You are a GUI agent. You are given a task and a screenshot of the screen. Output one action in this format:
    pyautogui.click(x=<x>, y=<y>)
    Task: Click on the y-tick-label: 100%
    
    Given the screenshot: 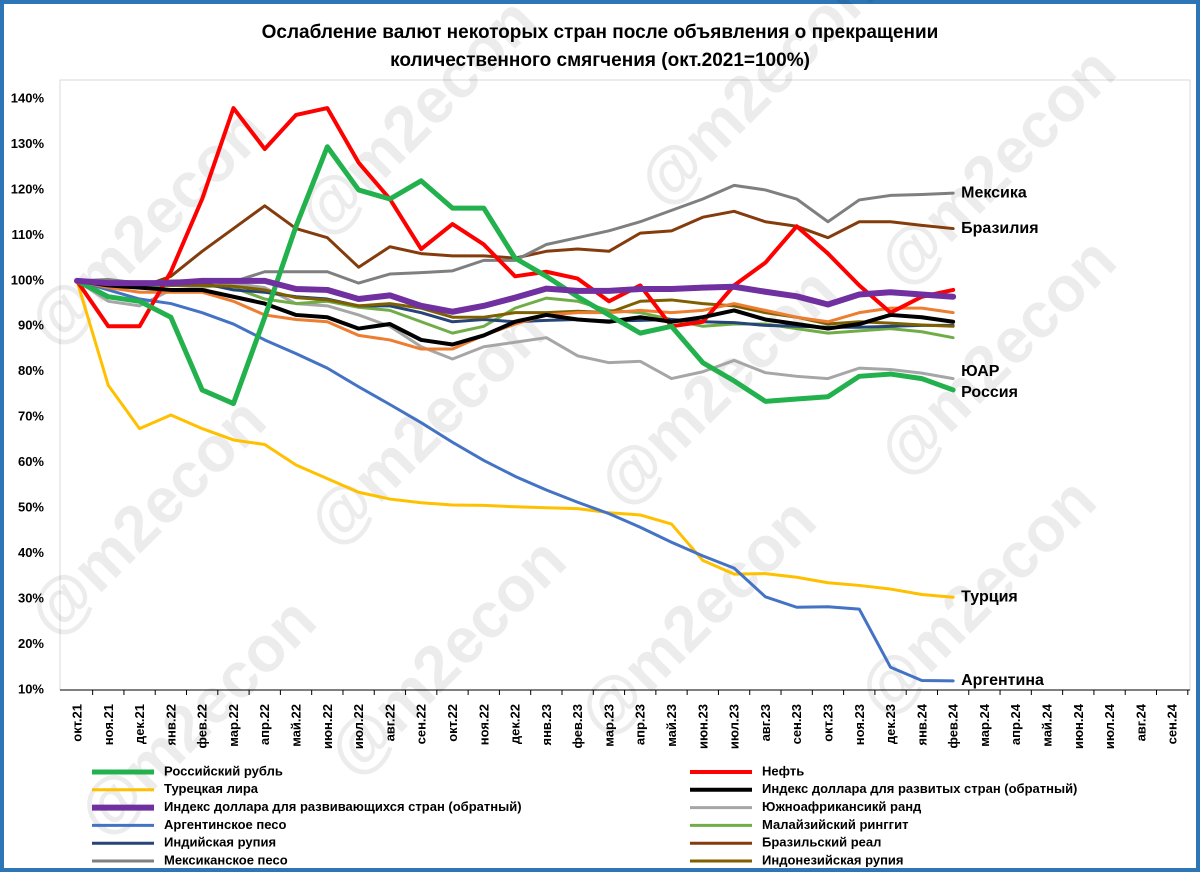 What is the action you would take?
    pyautogui.click(x=28, y=279)
    